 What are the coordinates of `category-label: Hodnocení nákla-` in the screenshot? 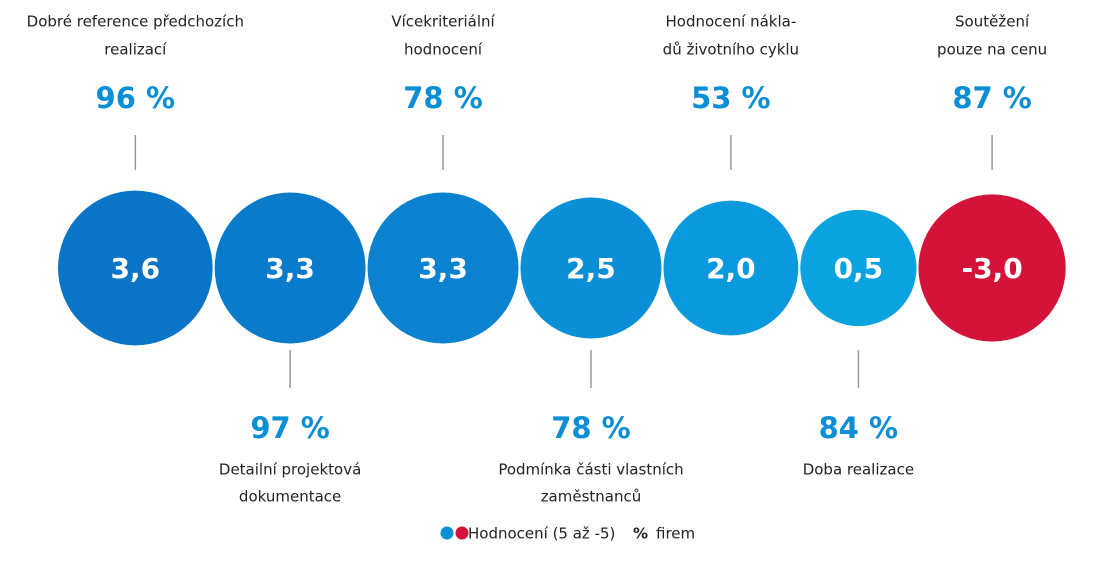 It's located at (731, 22).